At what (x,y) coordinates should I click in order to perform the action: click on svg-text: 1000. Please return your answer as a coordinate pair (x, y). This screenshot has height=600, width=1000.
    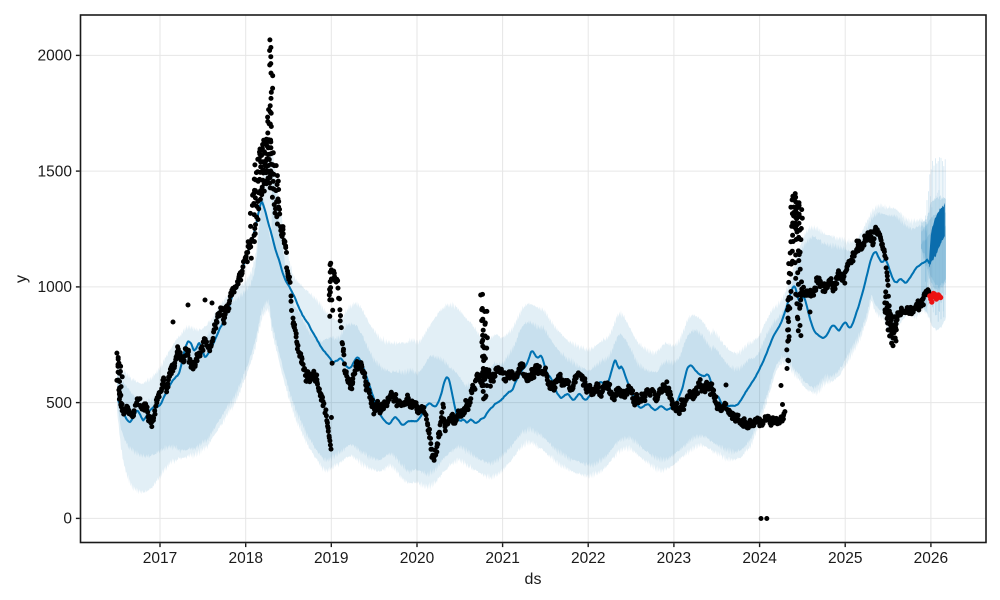
    Looking at the image, I should click on (55, 287).